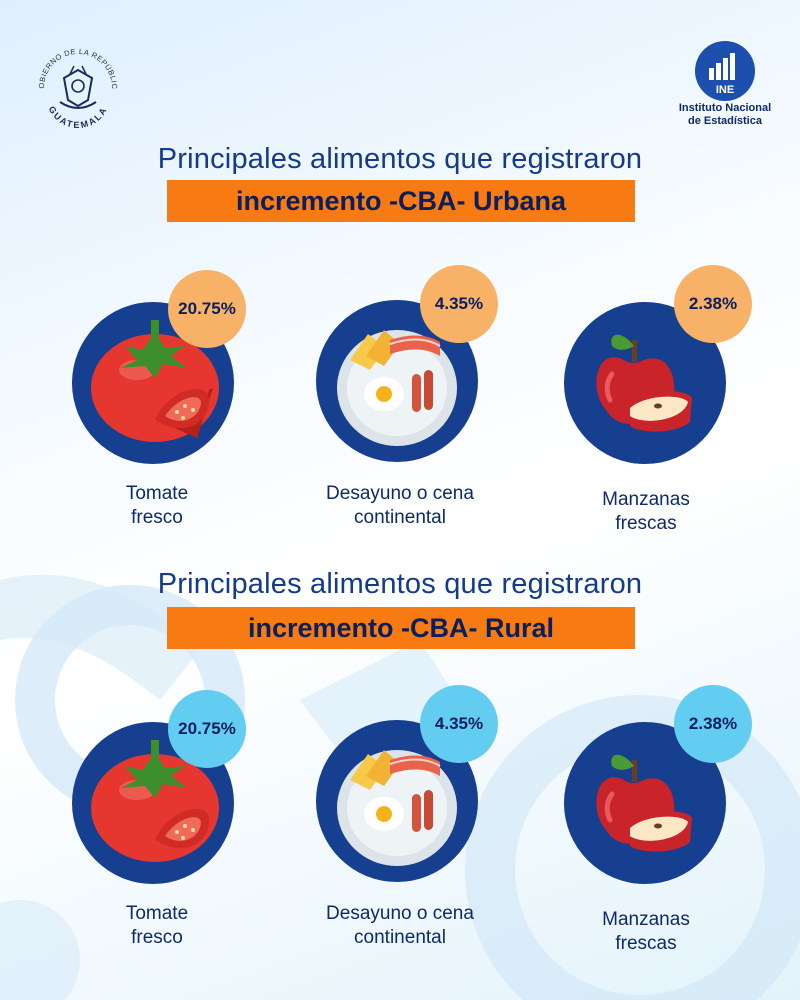 The height and width of the screenshot is (1000, 800). I want to click on svg-text: GOBIERNO DE LA REPÚBLICA, so click(74, 65).